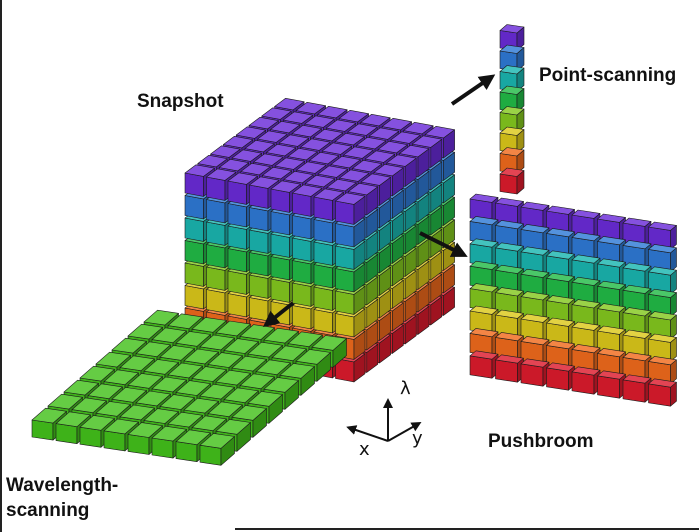  Describe the element at coordinates (1, 266) in the screenshot. I see `frame-left-line` at that location.